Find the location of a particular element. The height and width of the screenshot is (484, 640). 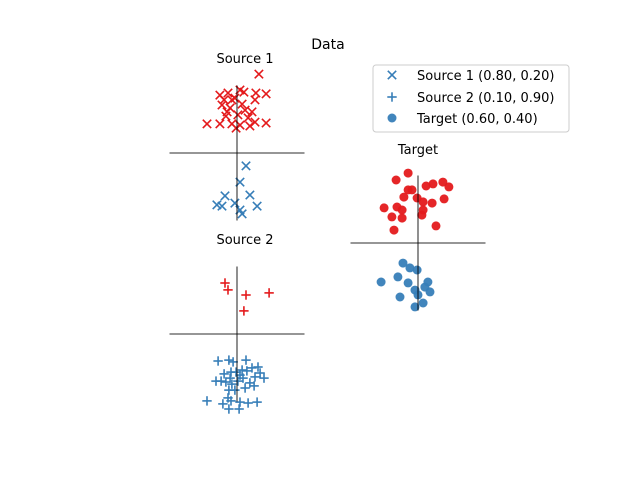

subplot-title-source-2: Source 2 is located at coordinates (244, 240).